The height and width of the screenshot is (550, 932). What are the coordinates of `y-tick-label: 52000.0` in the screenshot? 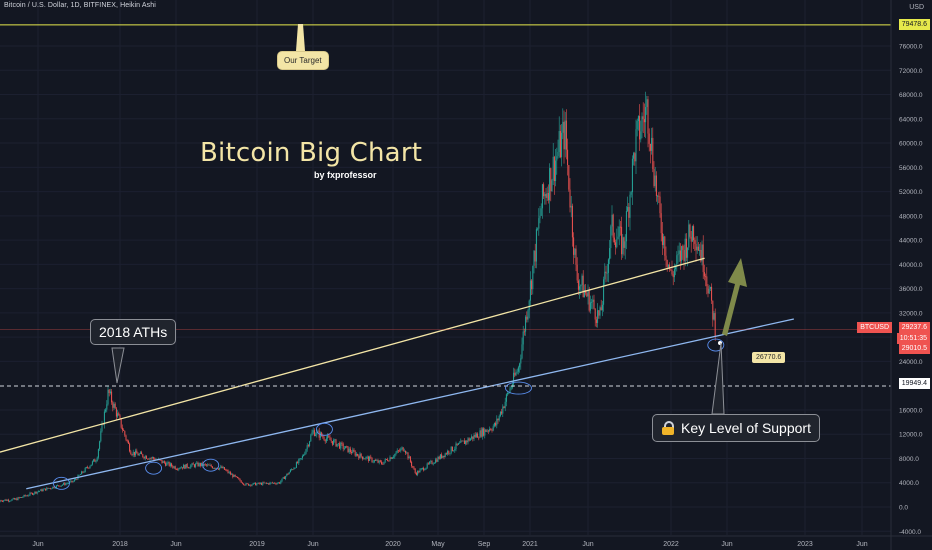 It's located at (911, 192).